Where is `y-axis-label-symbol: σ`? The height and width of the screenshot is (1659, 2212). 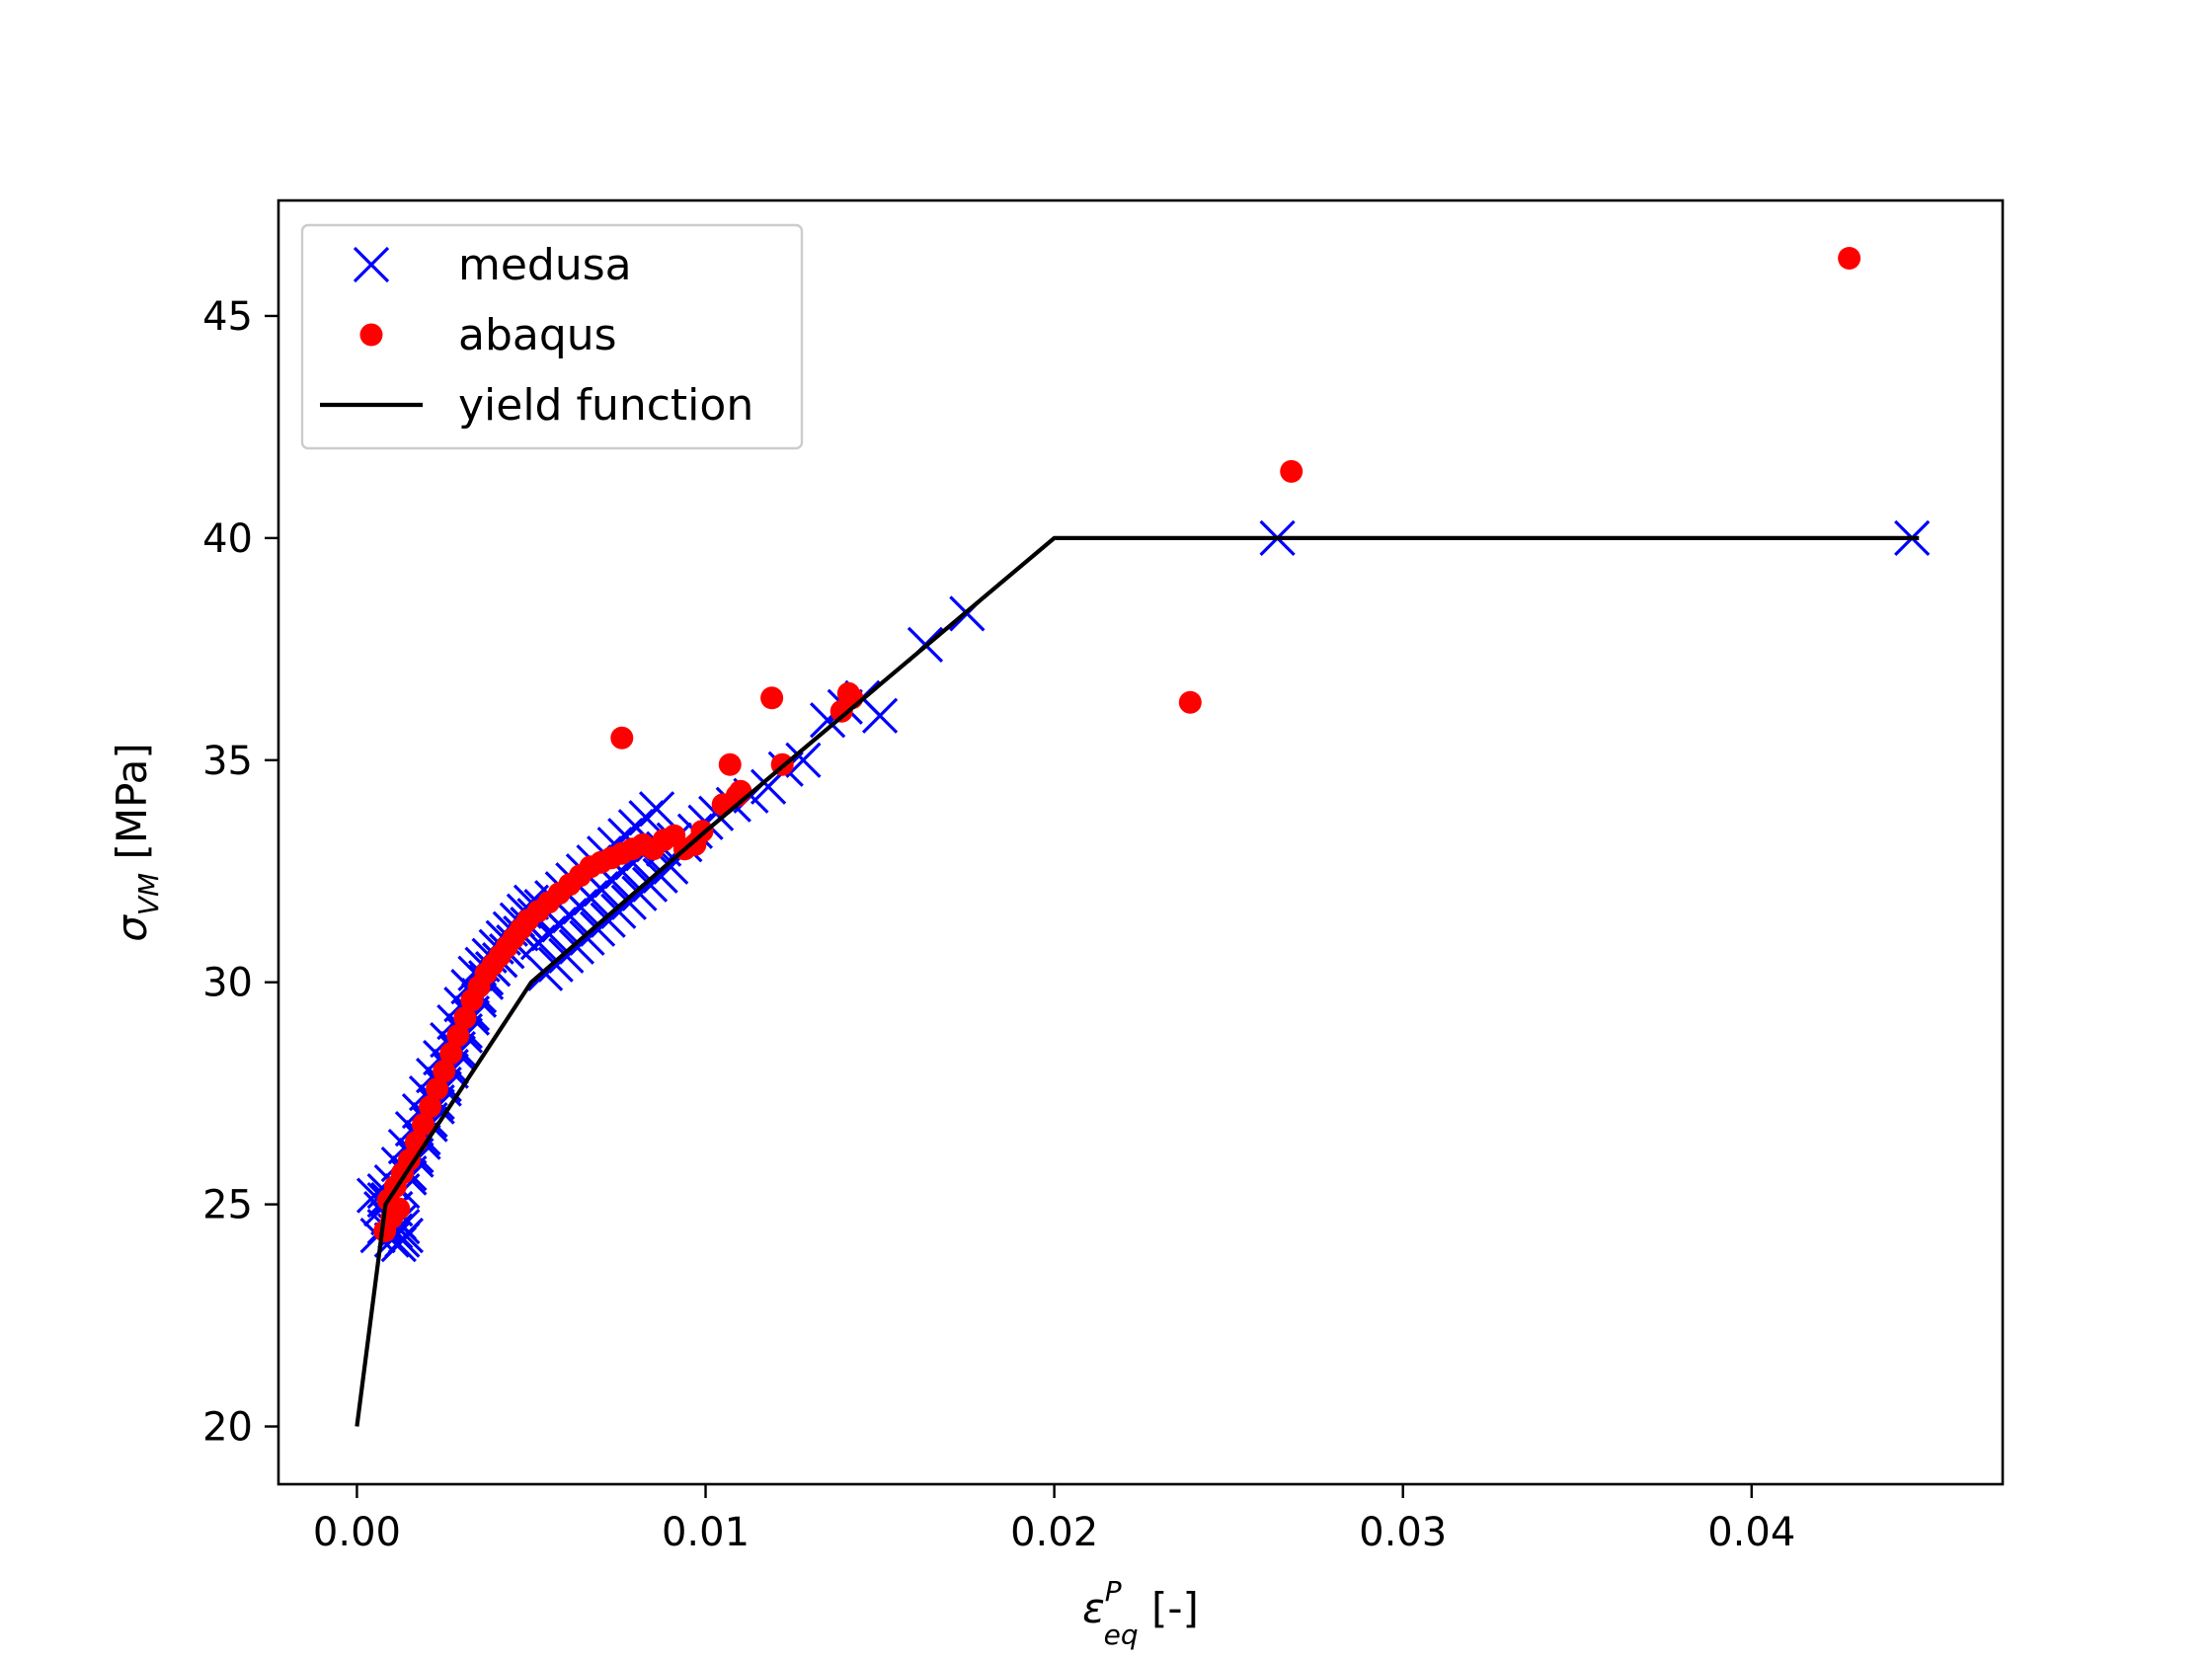
y-axis-label-symbol: σ is located at coordinates (132, 928).